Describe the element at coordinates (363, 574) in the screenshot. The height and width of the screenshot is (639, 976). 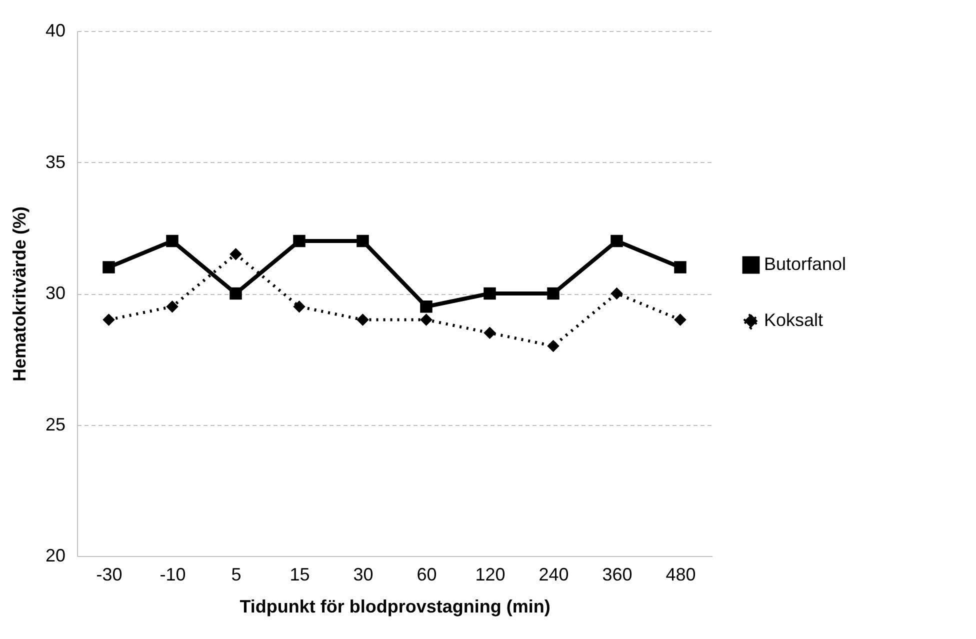
I see `x-tick-label: 30` at that location.